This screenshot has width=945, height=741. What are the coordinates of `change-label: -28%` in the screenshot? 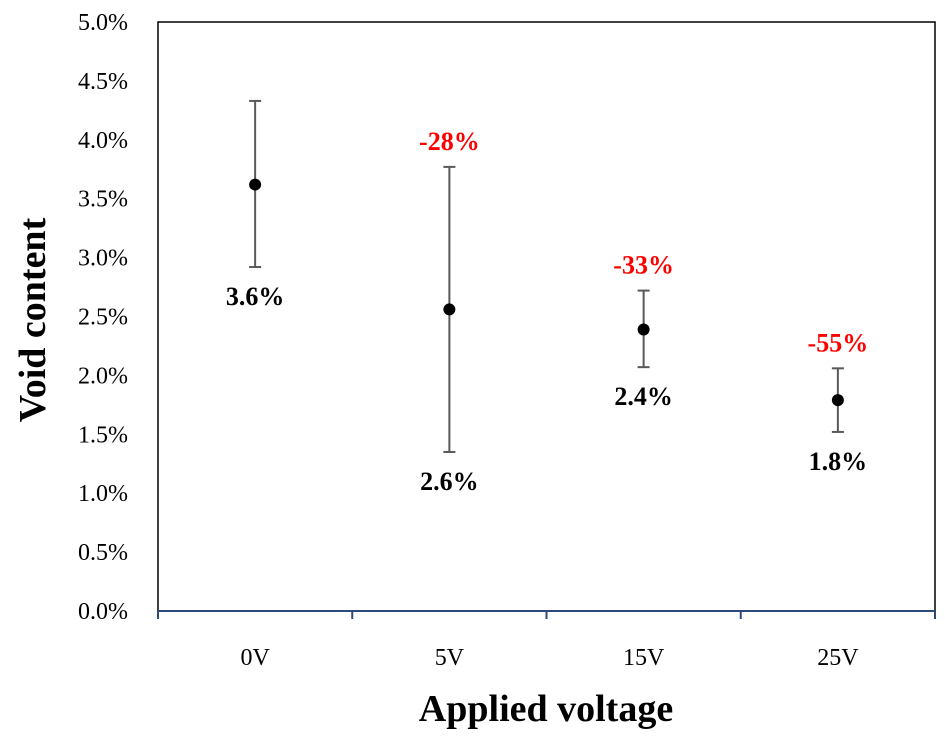 It's located at (449, 141).